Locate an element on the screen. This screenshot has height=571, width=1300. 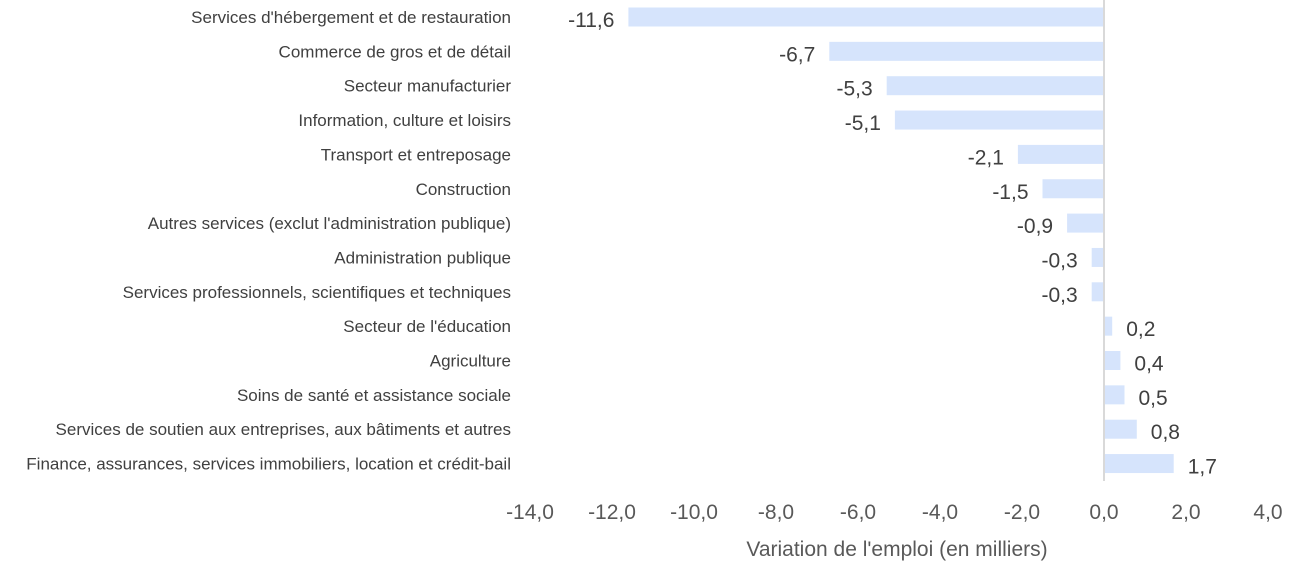
value-label: 1,7 is located at coordinates (1202, 467).